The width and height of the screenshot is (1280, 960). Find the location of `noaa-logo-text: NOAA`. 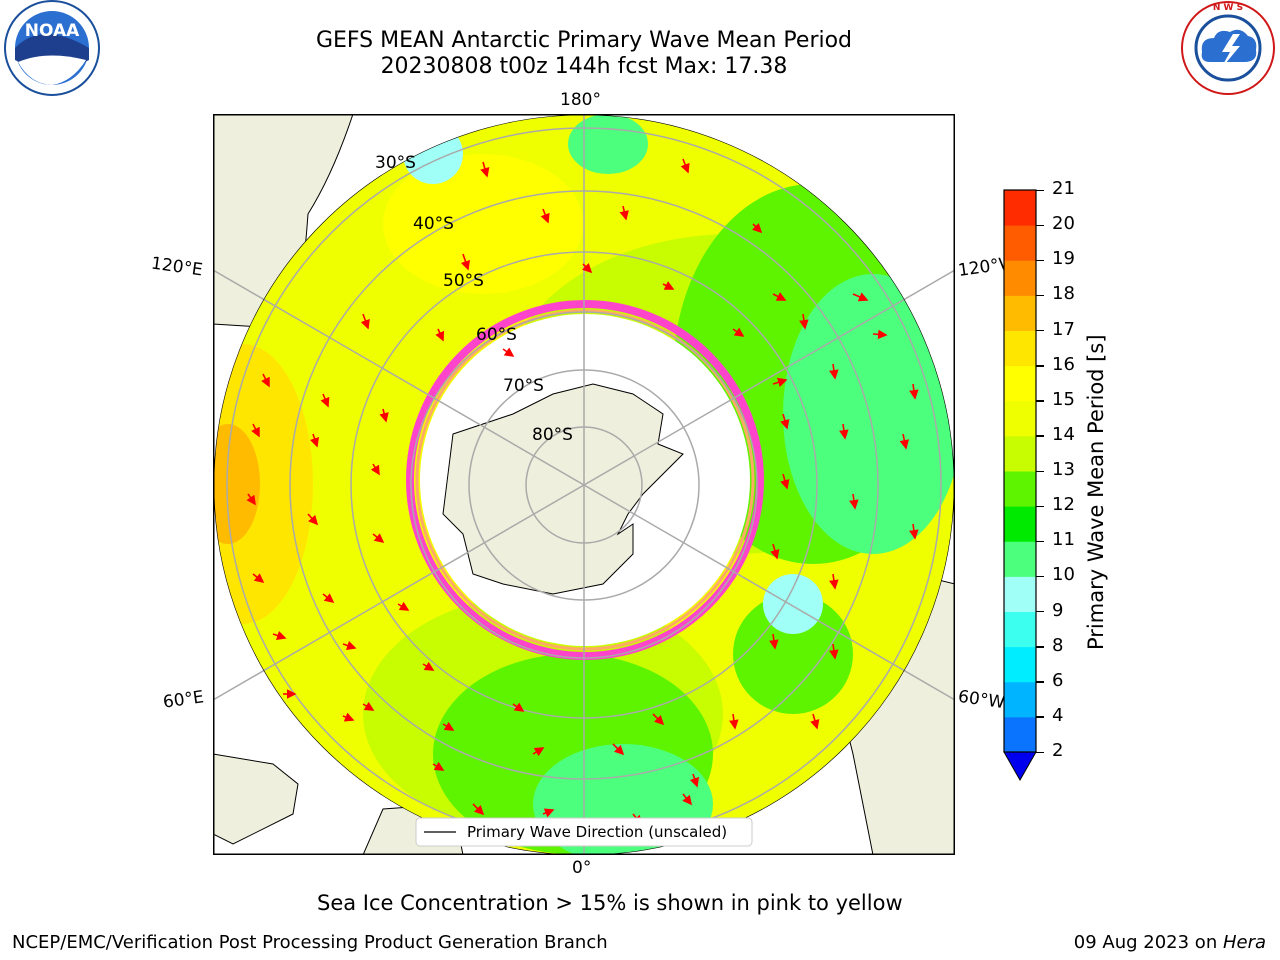

noaa-logo-text: NOAA is located at coordinates (52, 31).